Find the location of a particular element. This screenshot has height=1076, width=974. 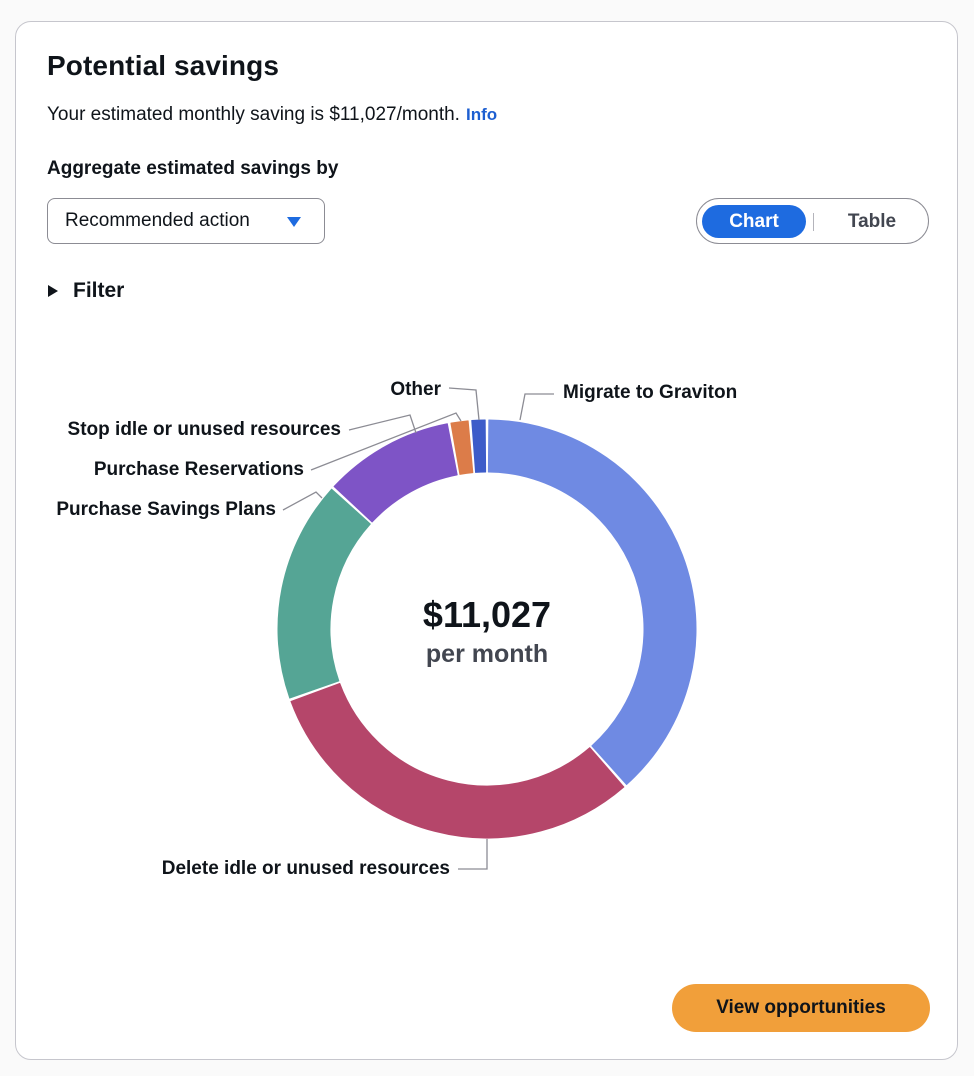

donut-label-purchase-reservations: Purchase Reservations is located at coordinates (199, 469).